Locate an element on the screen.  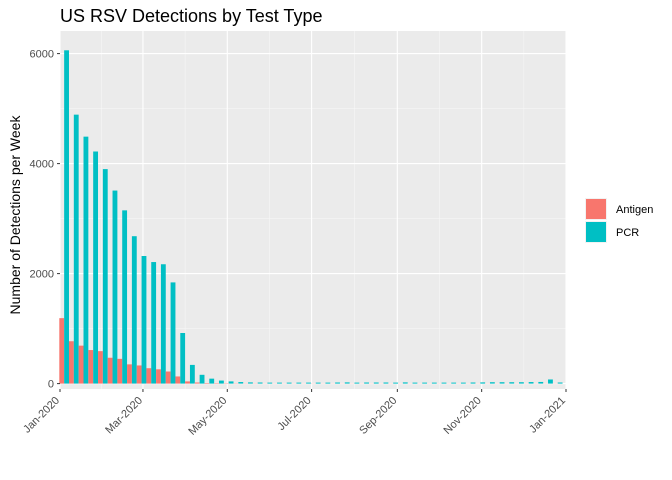
y-tick-label: 2000 is located at coordinates (42, 275).